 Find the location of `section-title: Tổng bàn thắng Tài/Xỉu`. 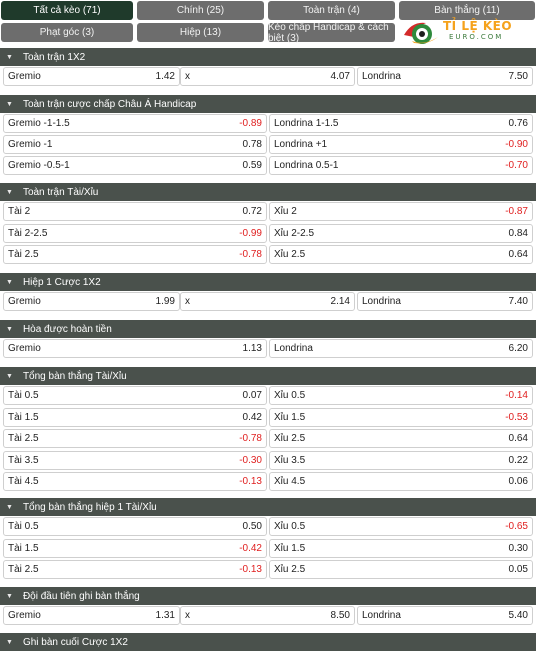

section-title: Tổng bàn thắng Tài/Xỉu is located at coordinates (74, 376).